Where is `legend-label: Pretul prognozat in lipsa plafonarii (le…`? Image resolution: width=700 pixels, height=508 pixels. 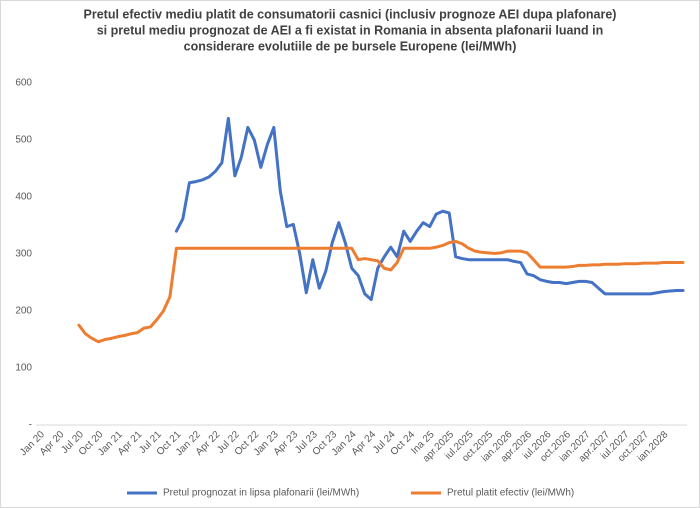 legend-label: Pretul prognozat in lipsa plafonarii (le… is located at coordinates (261, 493).